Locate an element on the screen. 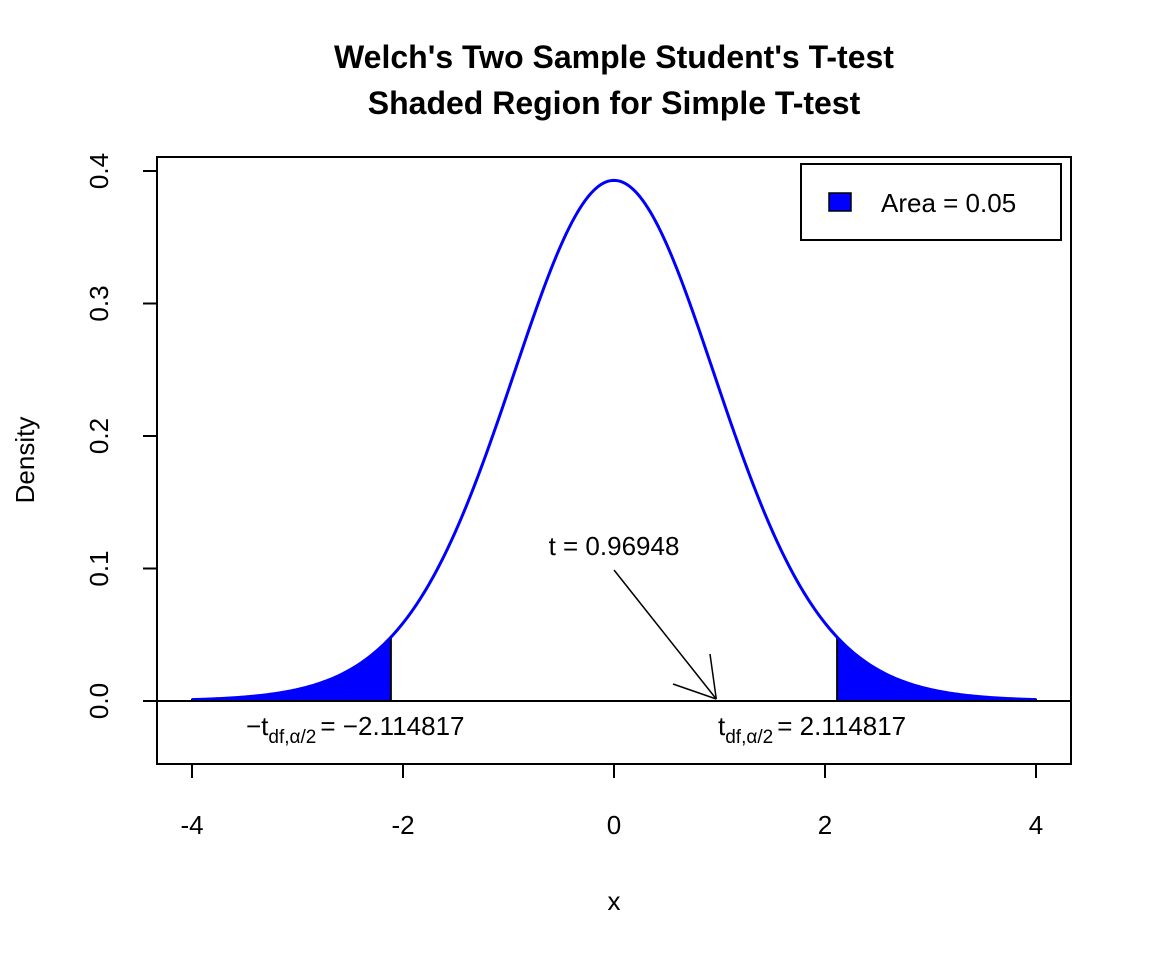 The width and height of the screenshot is (1152, 960). x-tick-label: -4 is located at coordinates (191, 825).